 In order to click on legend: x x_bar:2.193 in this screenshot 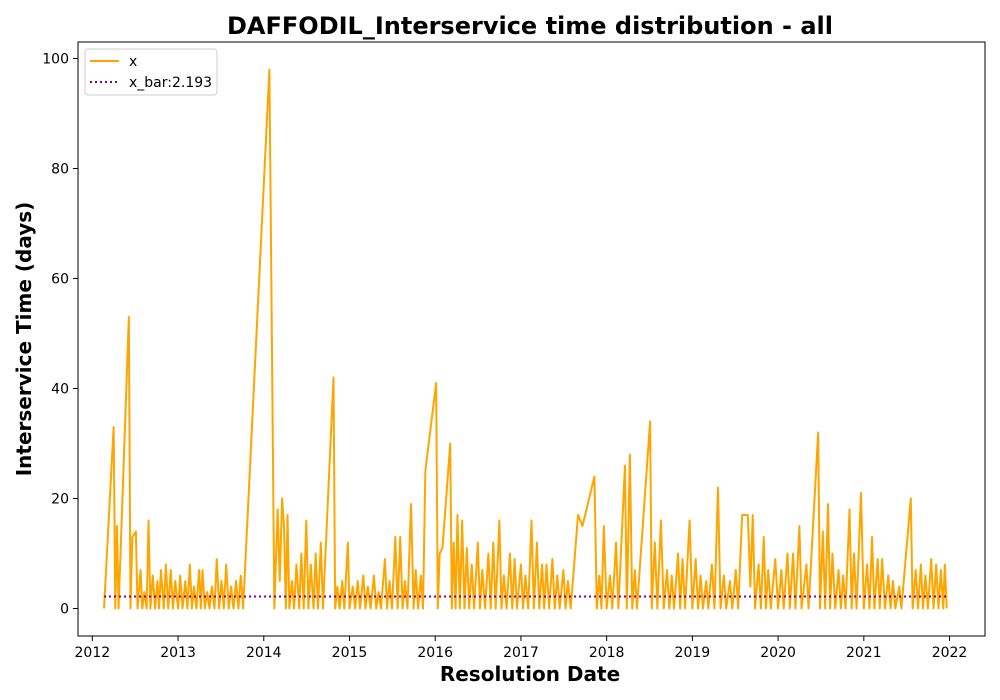, I will do `click(151, 72)`.